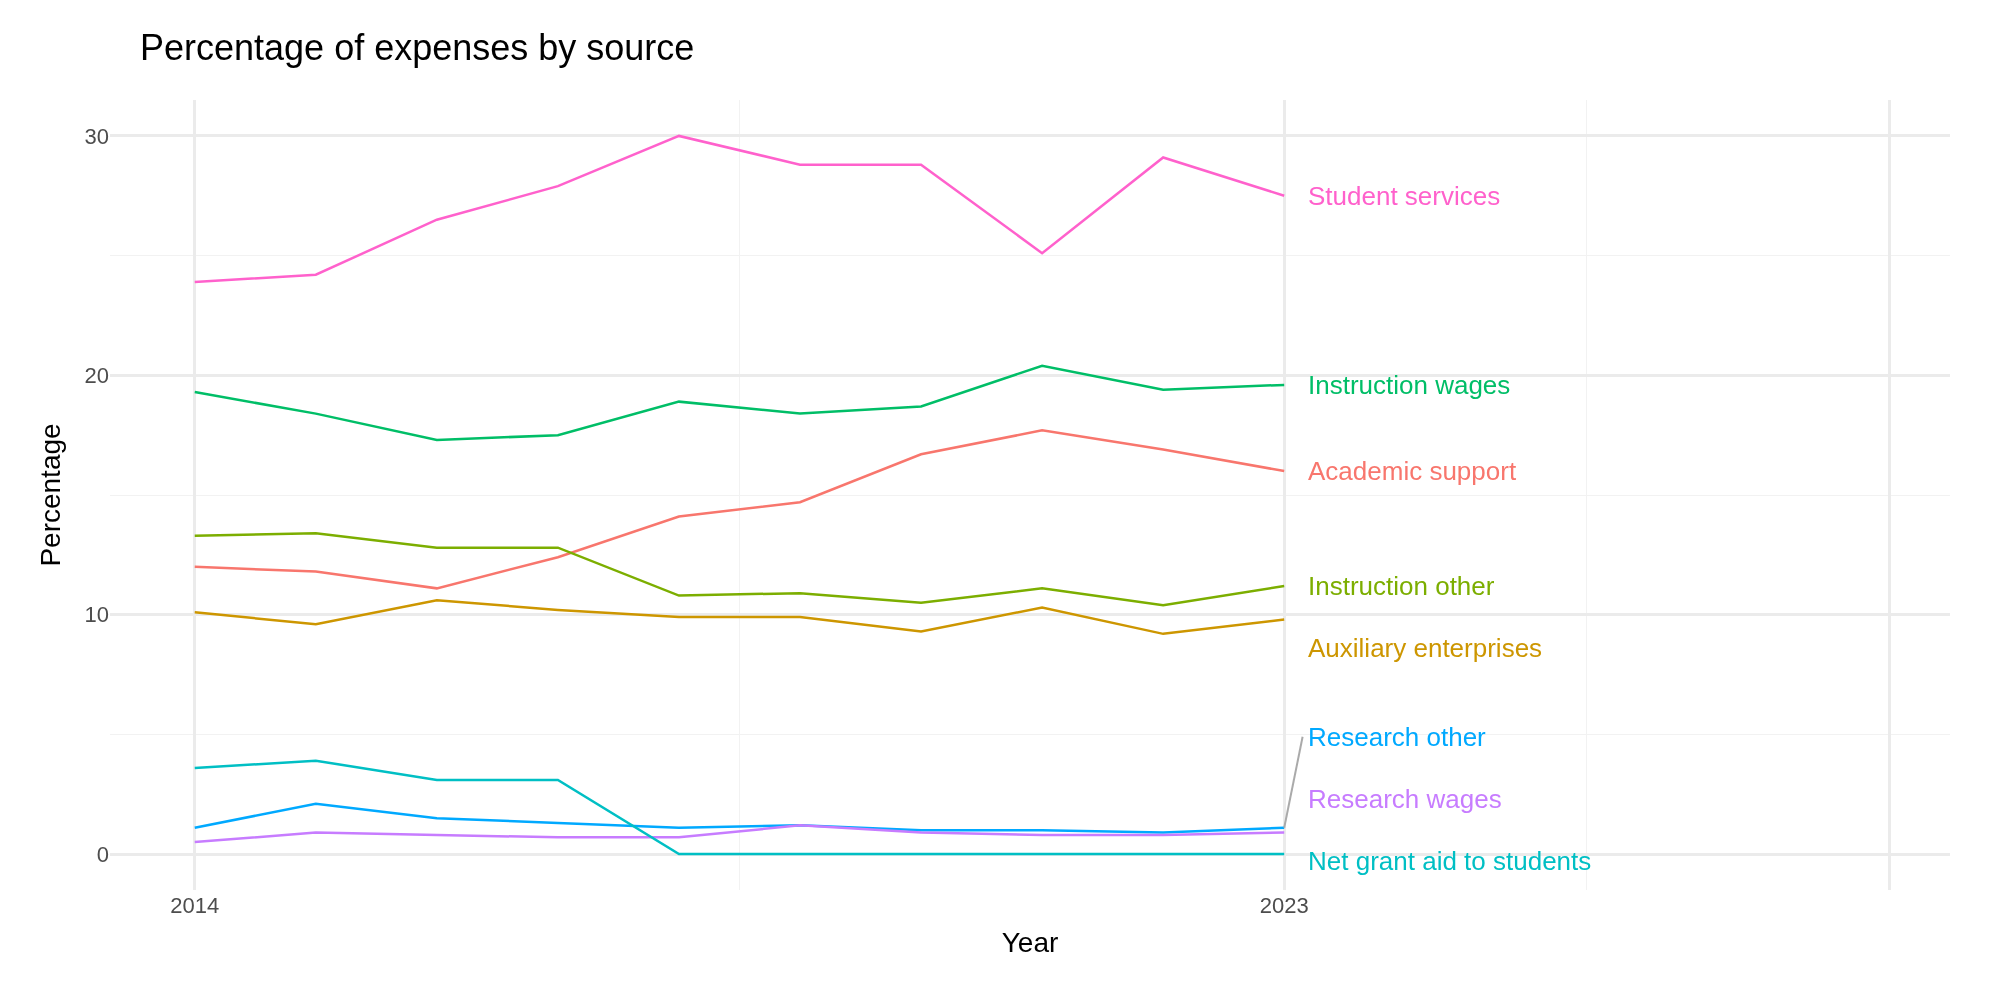  What do you see at coordinates (102, 854) in the screenshot?
I see `y-tick-label: 0` at bounding box center [102, 854].